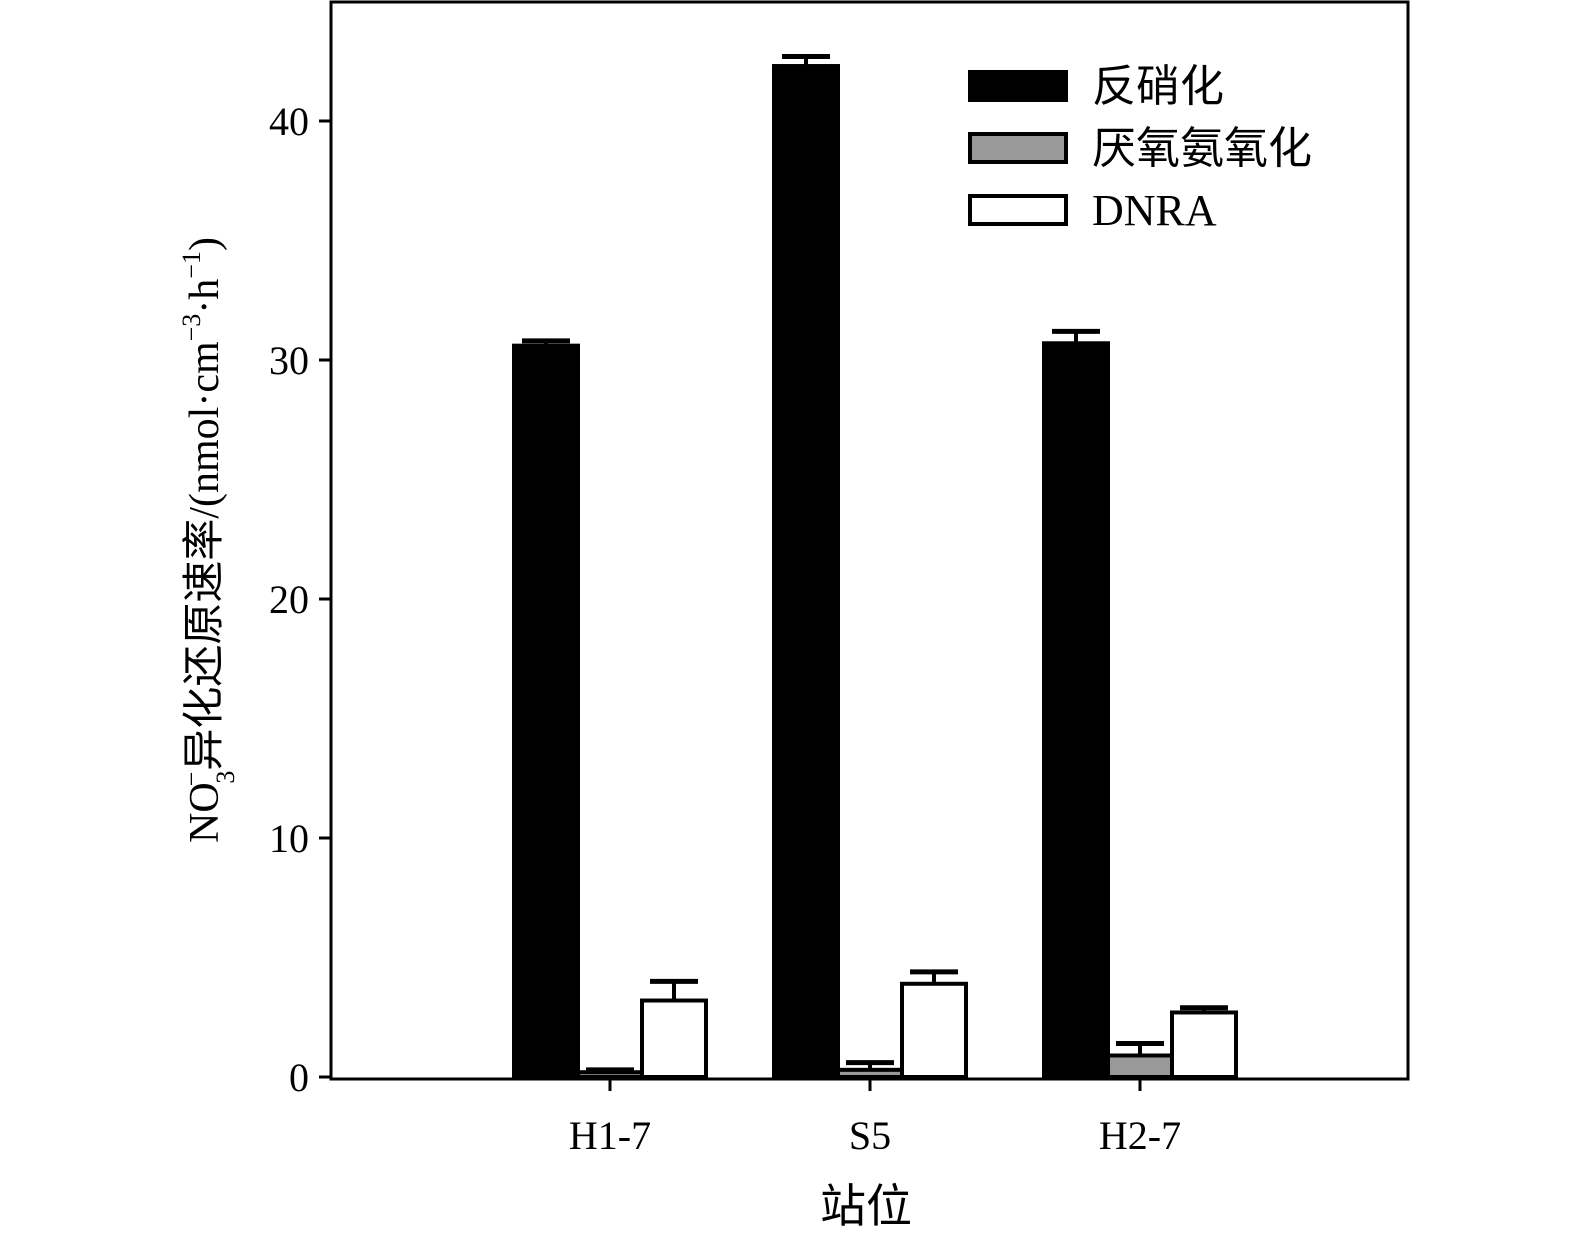 Image resolution: width=1575 pixels, height=1244 pixels. I want to click on y-label-rest: 异化还原速率/(nmol·cm, so click(204, 556).